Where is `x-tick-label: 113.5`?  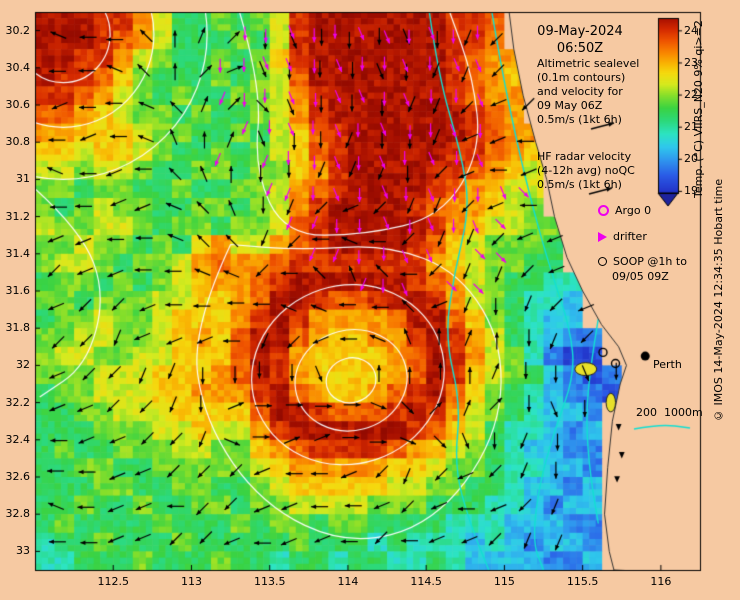
x-tick-label: 113.5 is located at coordinates (269, 581).